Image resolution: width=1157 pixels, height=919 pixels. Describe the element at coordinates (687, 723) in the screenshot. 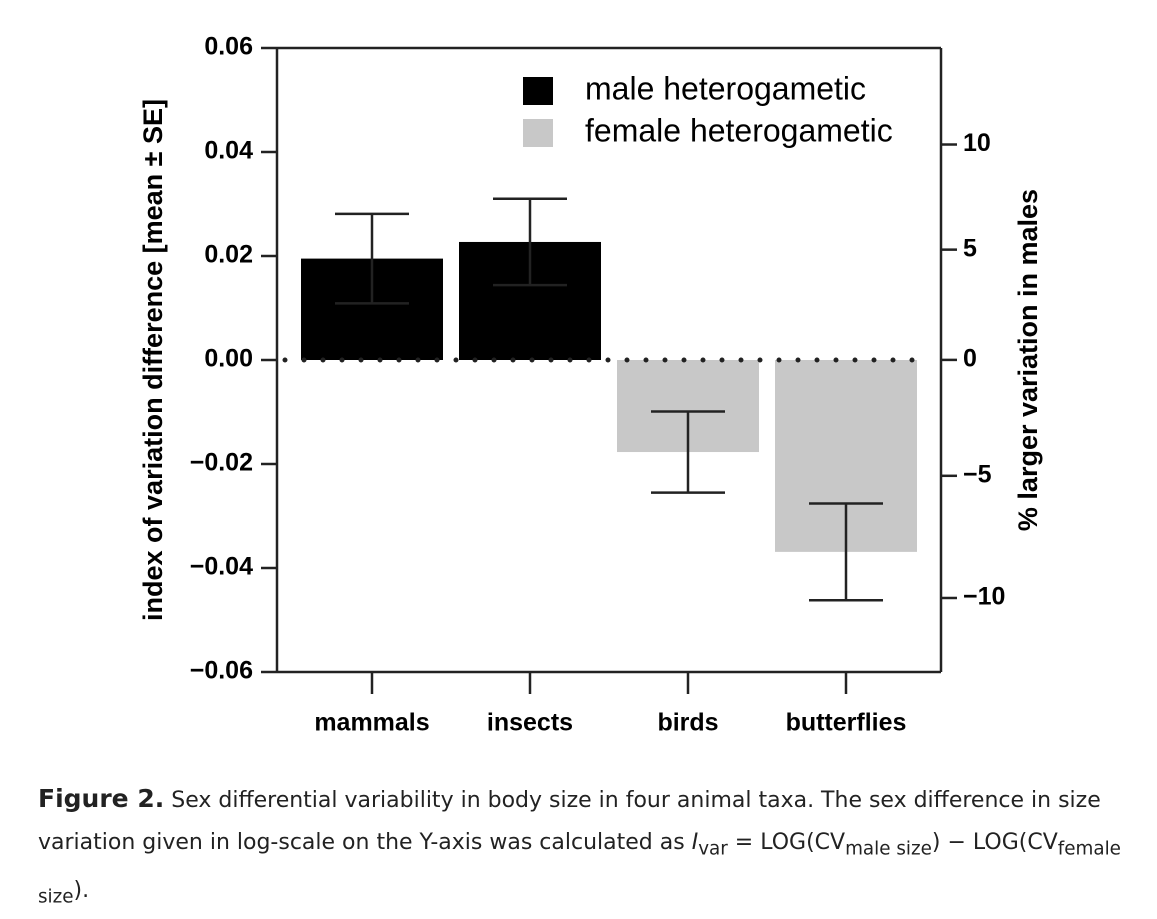

I see `x-tick-label: birds` at that location.